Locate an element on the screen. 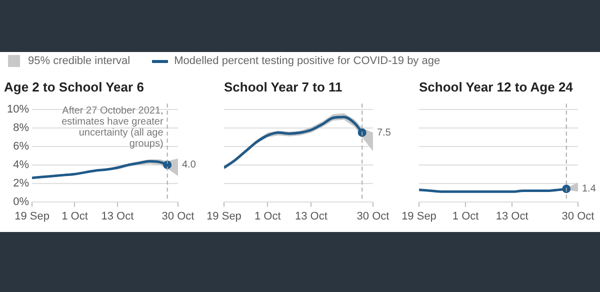  data-label: 4.0 is located at coordinates (189, 165).